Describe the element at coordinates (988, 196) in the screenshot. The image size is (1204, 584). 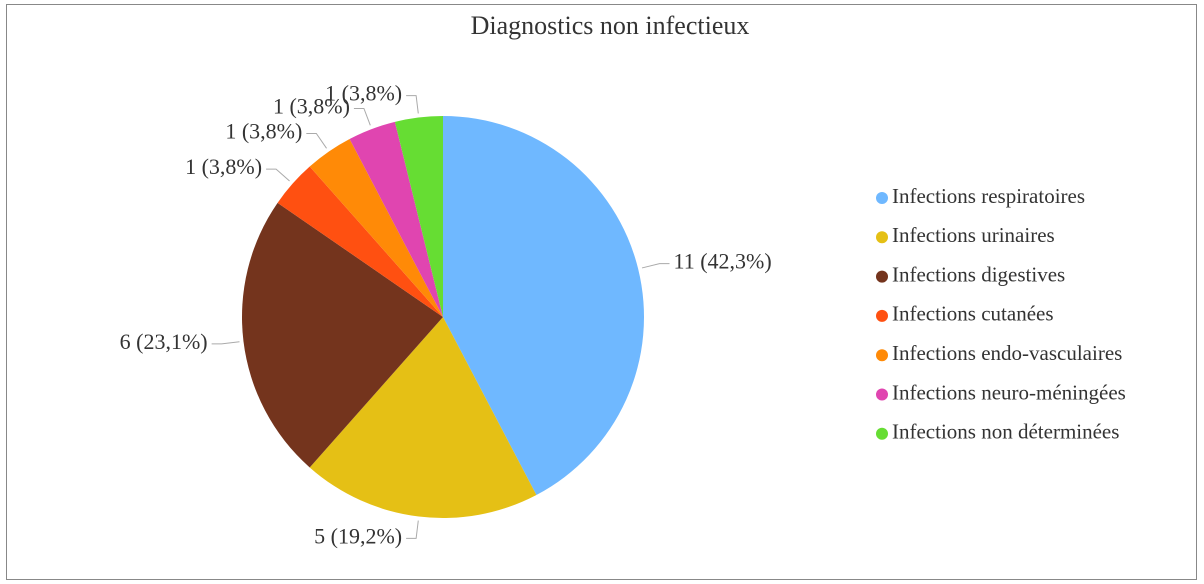
I see `legend-label: Infections respiratoires` at that location.